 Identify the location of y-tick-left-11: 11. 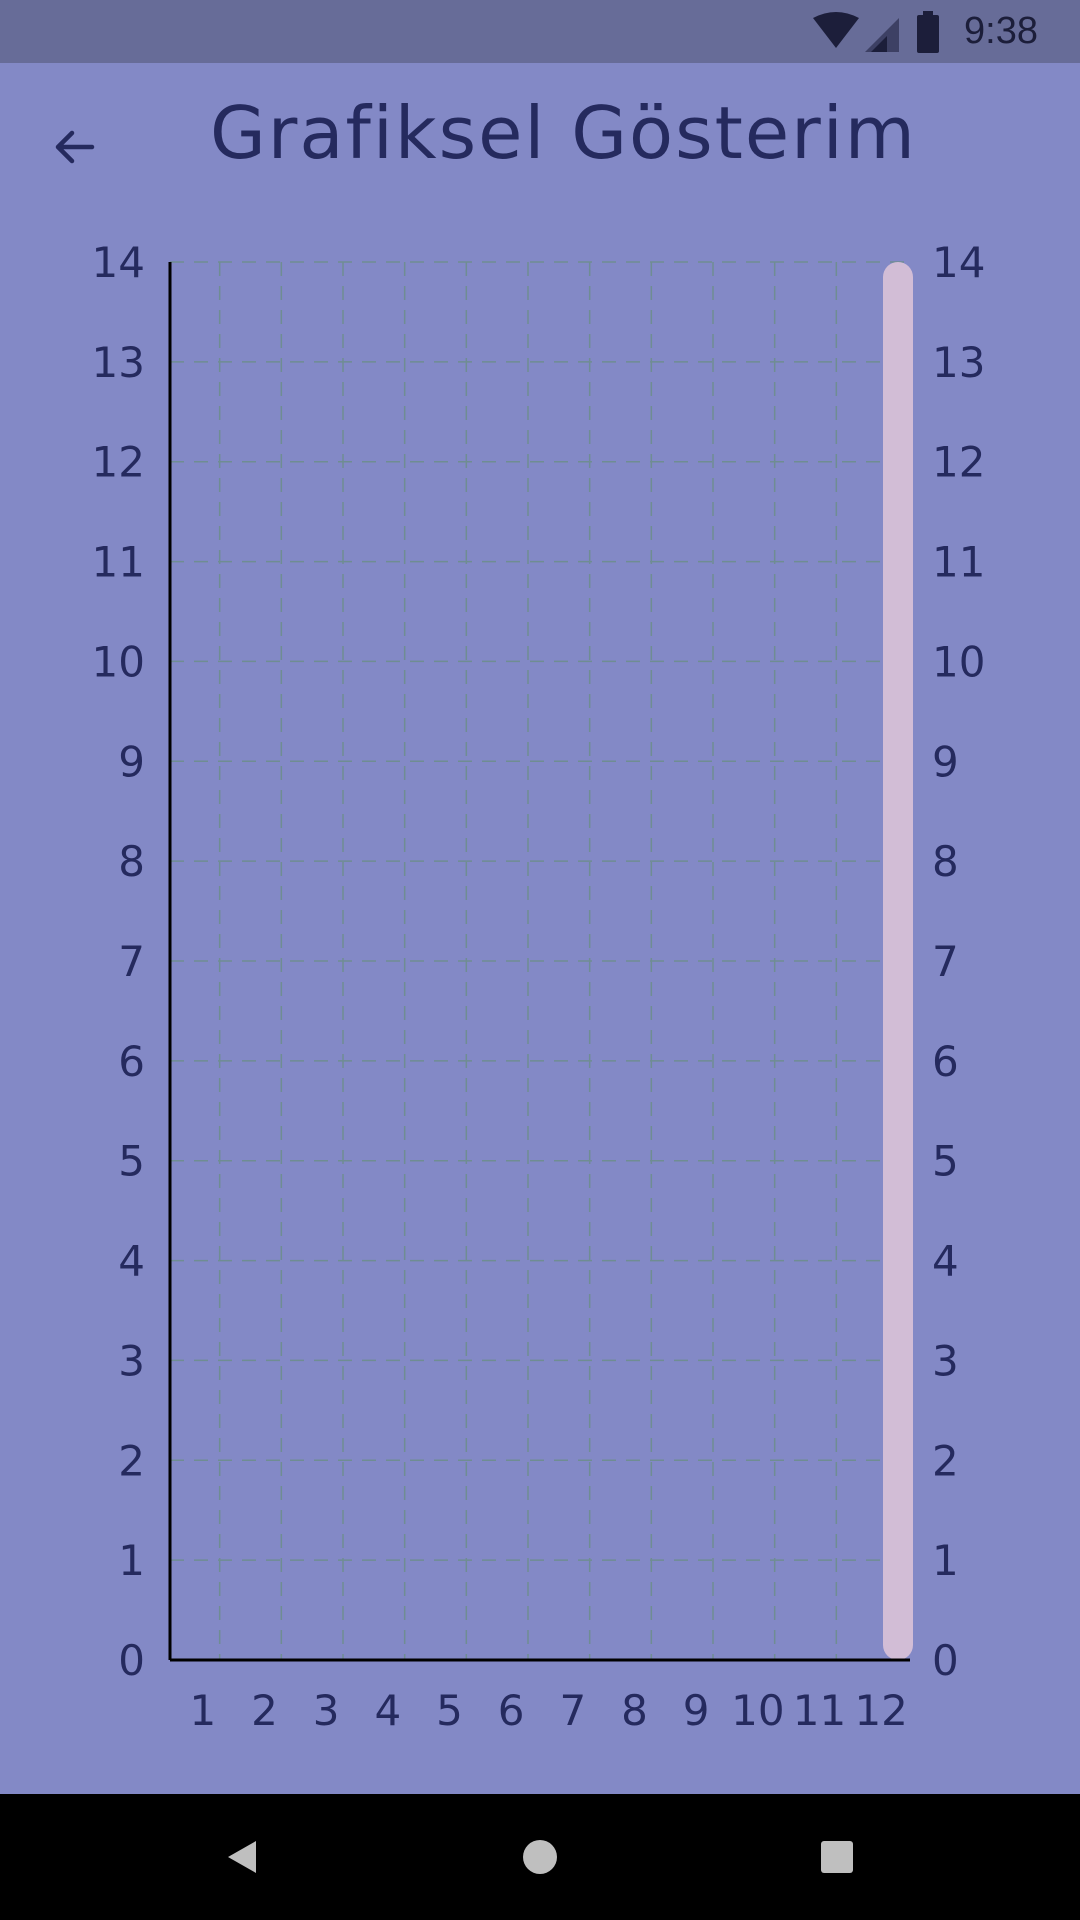
(118, 562).